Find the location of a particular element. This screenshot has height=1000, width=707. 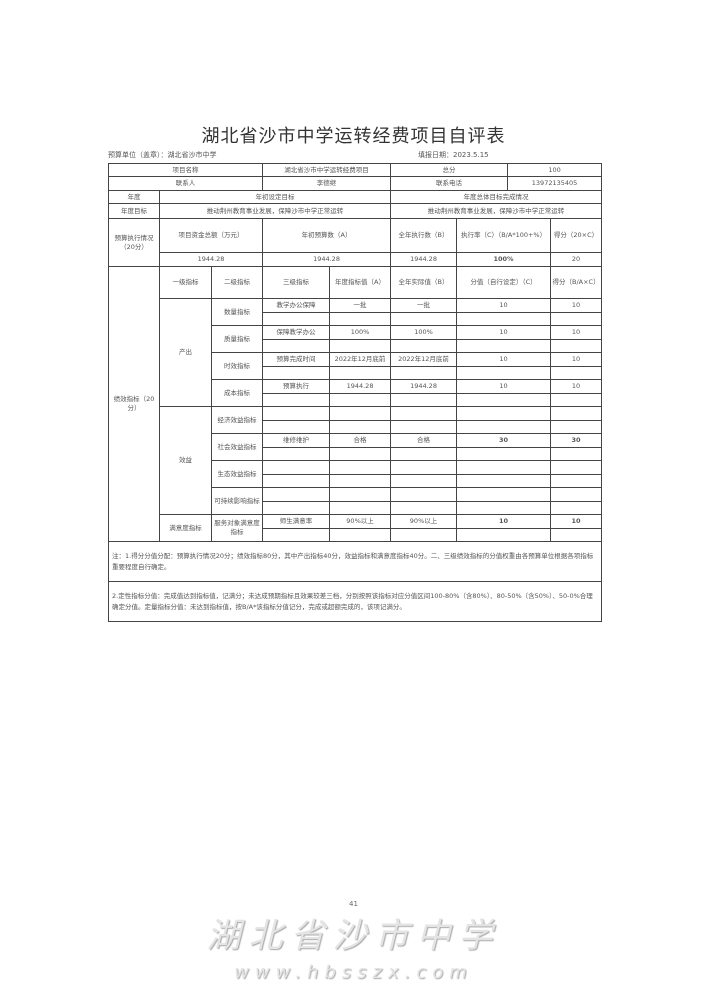

indicator-row: 产出 数量指标 教学办公保障 一批 一批 10 10 is located at coordinates (356, 352).